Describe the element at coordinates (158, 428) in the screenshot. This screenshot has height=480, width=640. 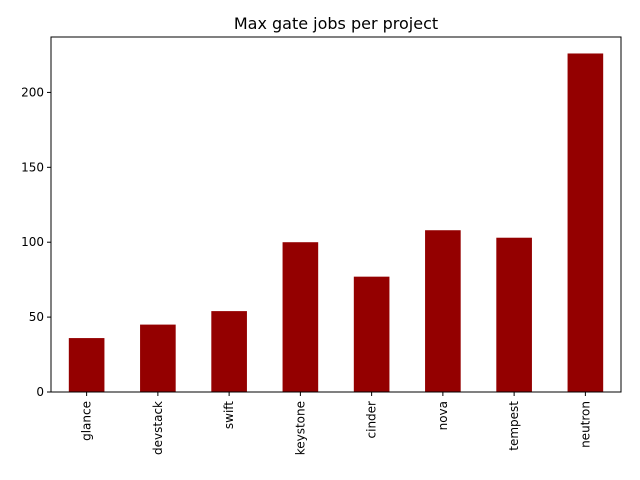
I see `x-tick-label: devstack` at that location.